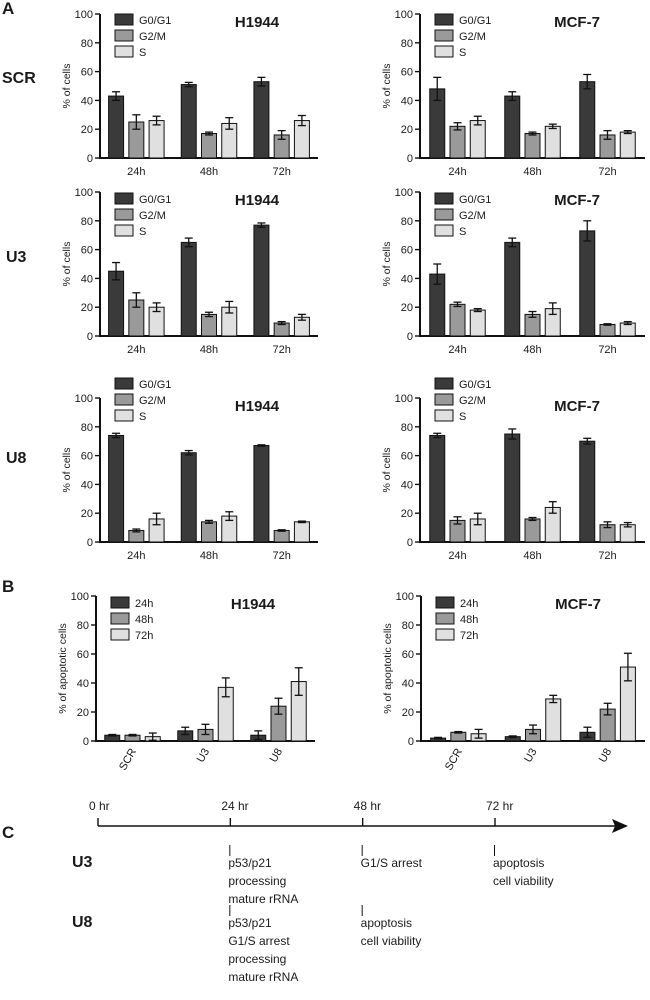 The width and height of the screenshot is (650, 1000). I want to click on x-tick-label: 24h, so click(136, 350).